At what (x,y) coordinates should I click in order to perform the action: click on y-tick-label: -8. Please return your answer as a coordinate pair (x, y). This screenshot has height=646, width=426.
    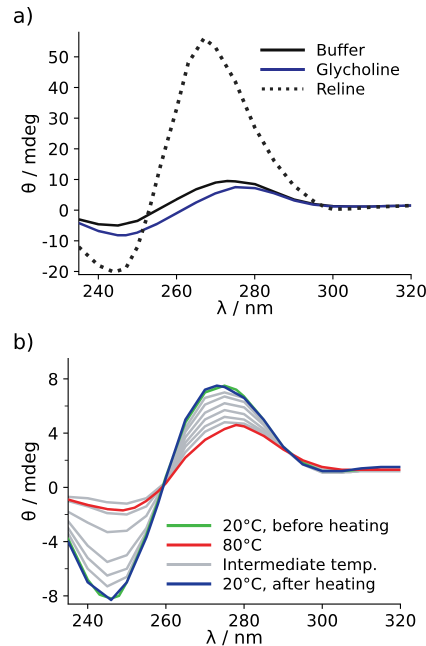
    Looking at the image, I should click on (50, 596).